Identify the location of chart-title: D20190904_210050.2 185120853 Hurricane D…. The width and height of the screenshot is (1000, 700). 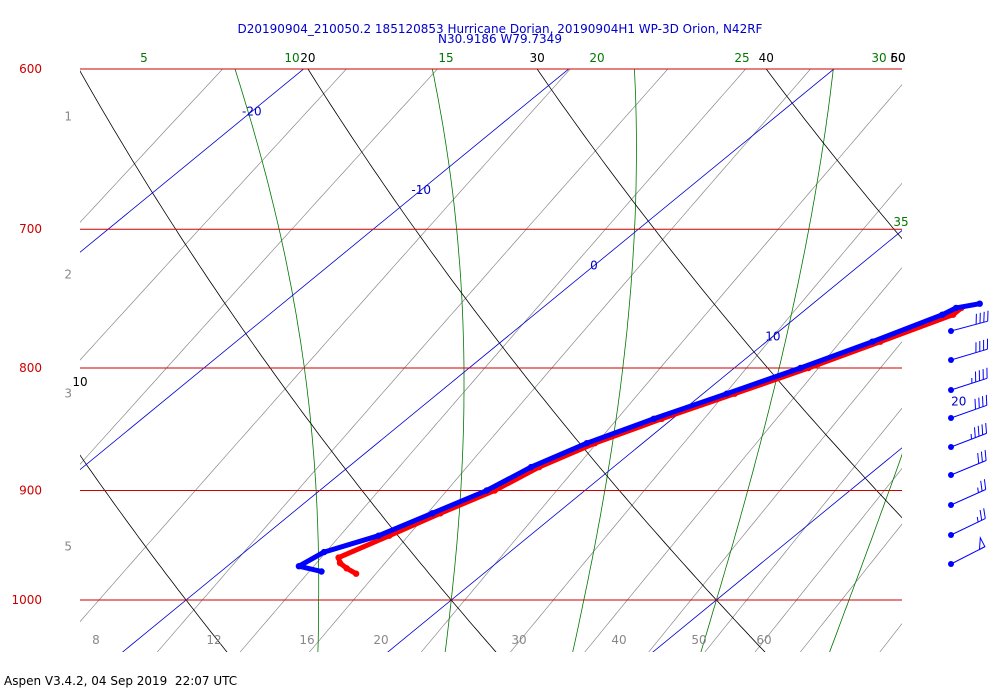
(500, 29).